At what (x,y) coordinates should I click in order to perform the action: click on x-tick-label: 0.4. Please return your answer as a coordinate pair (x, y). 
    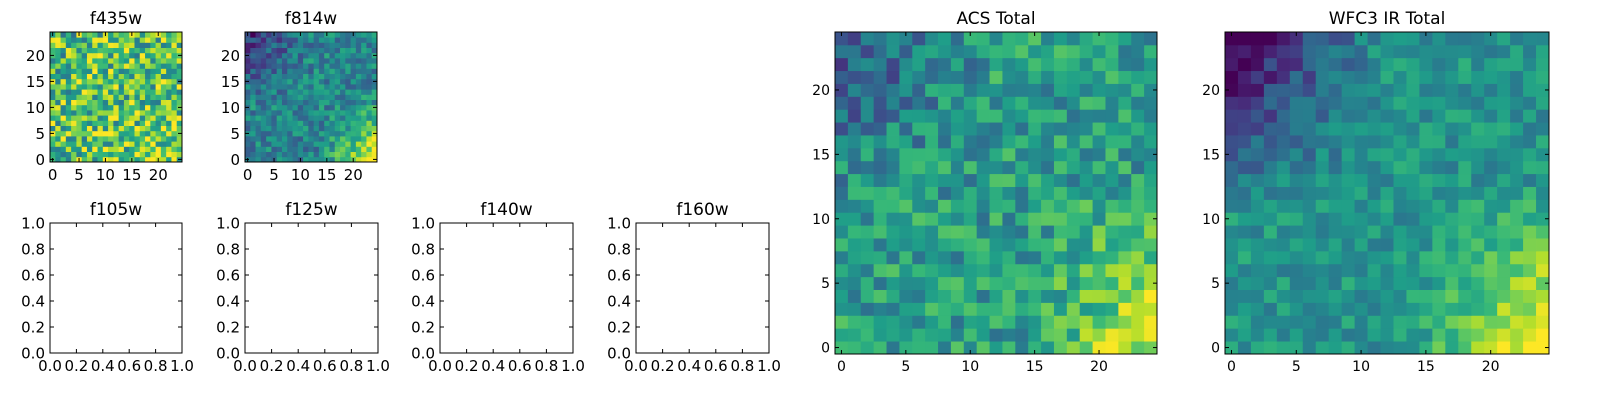
    Looking at the image, I should click on (103, 366).